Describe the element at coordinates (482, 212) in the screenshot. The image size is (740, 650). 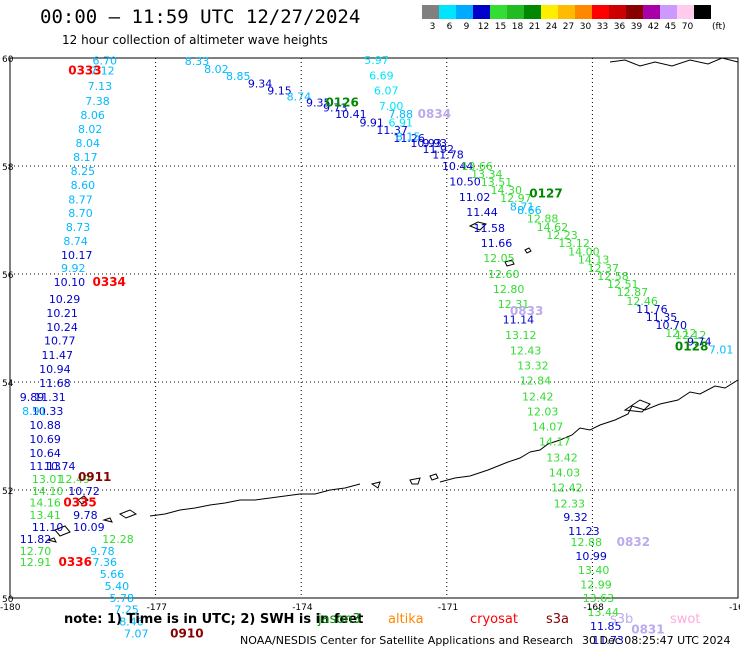
I see `wave-height-value: 11.44` at that location.